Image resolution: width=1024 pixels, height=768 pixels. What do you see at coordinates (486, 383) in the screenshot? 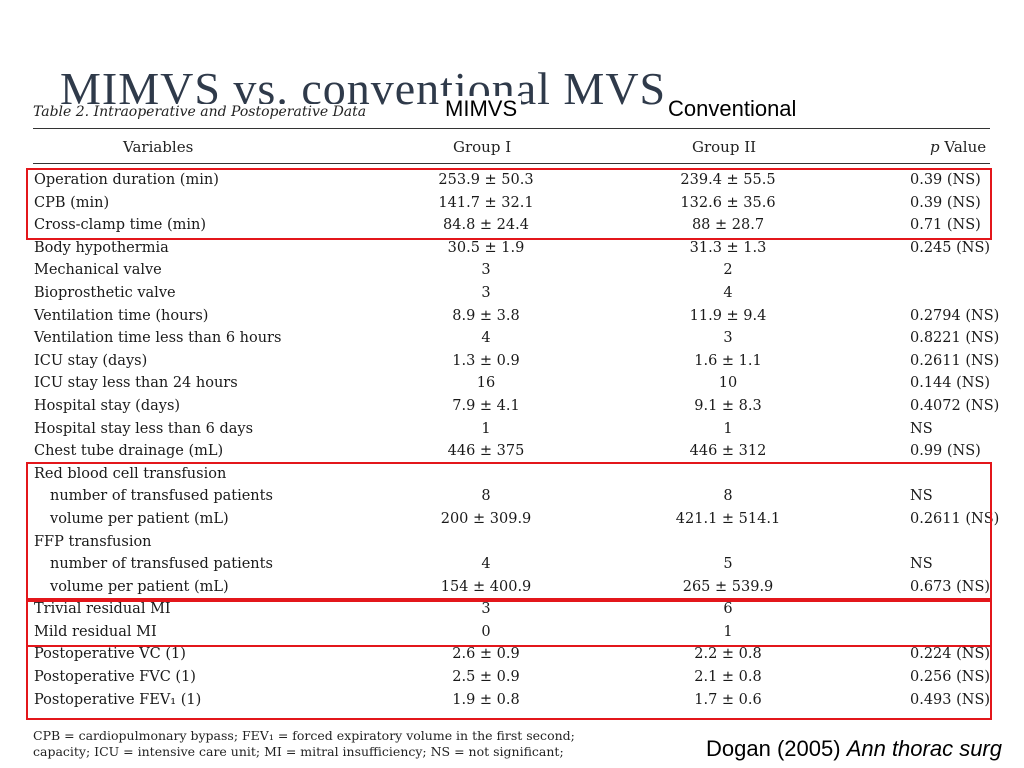
I see `row-group1-value: 16` at bounding box center [486, 383].